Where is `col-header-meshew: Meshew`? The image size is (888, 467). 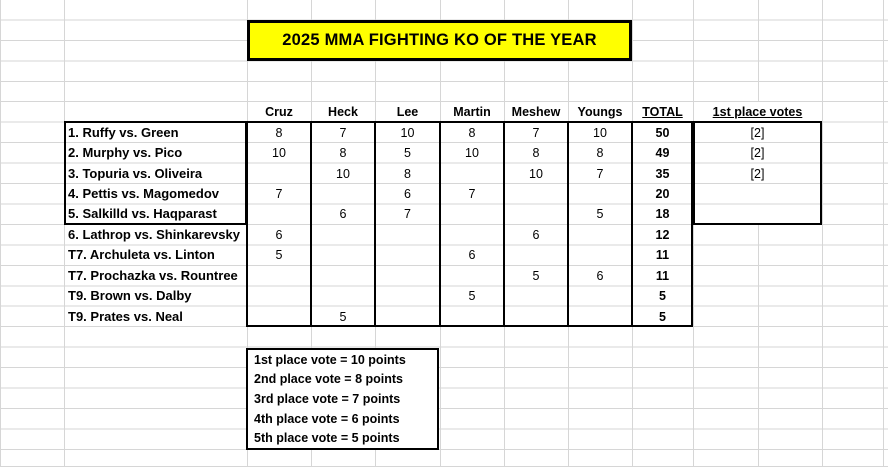
col-header-meshew: Meshew is located at coordinates (536, 112).